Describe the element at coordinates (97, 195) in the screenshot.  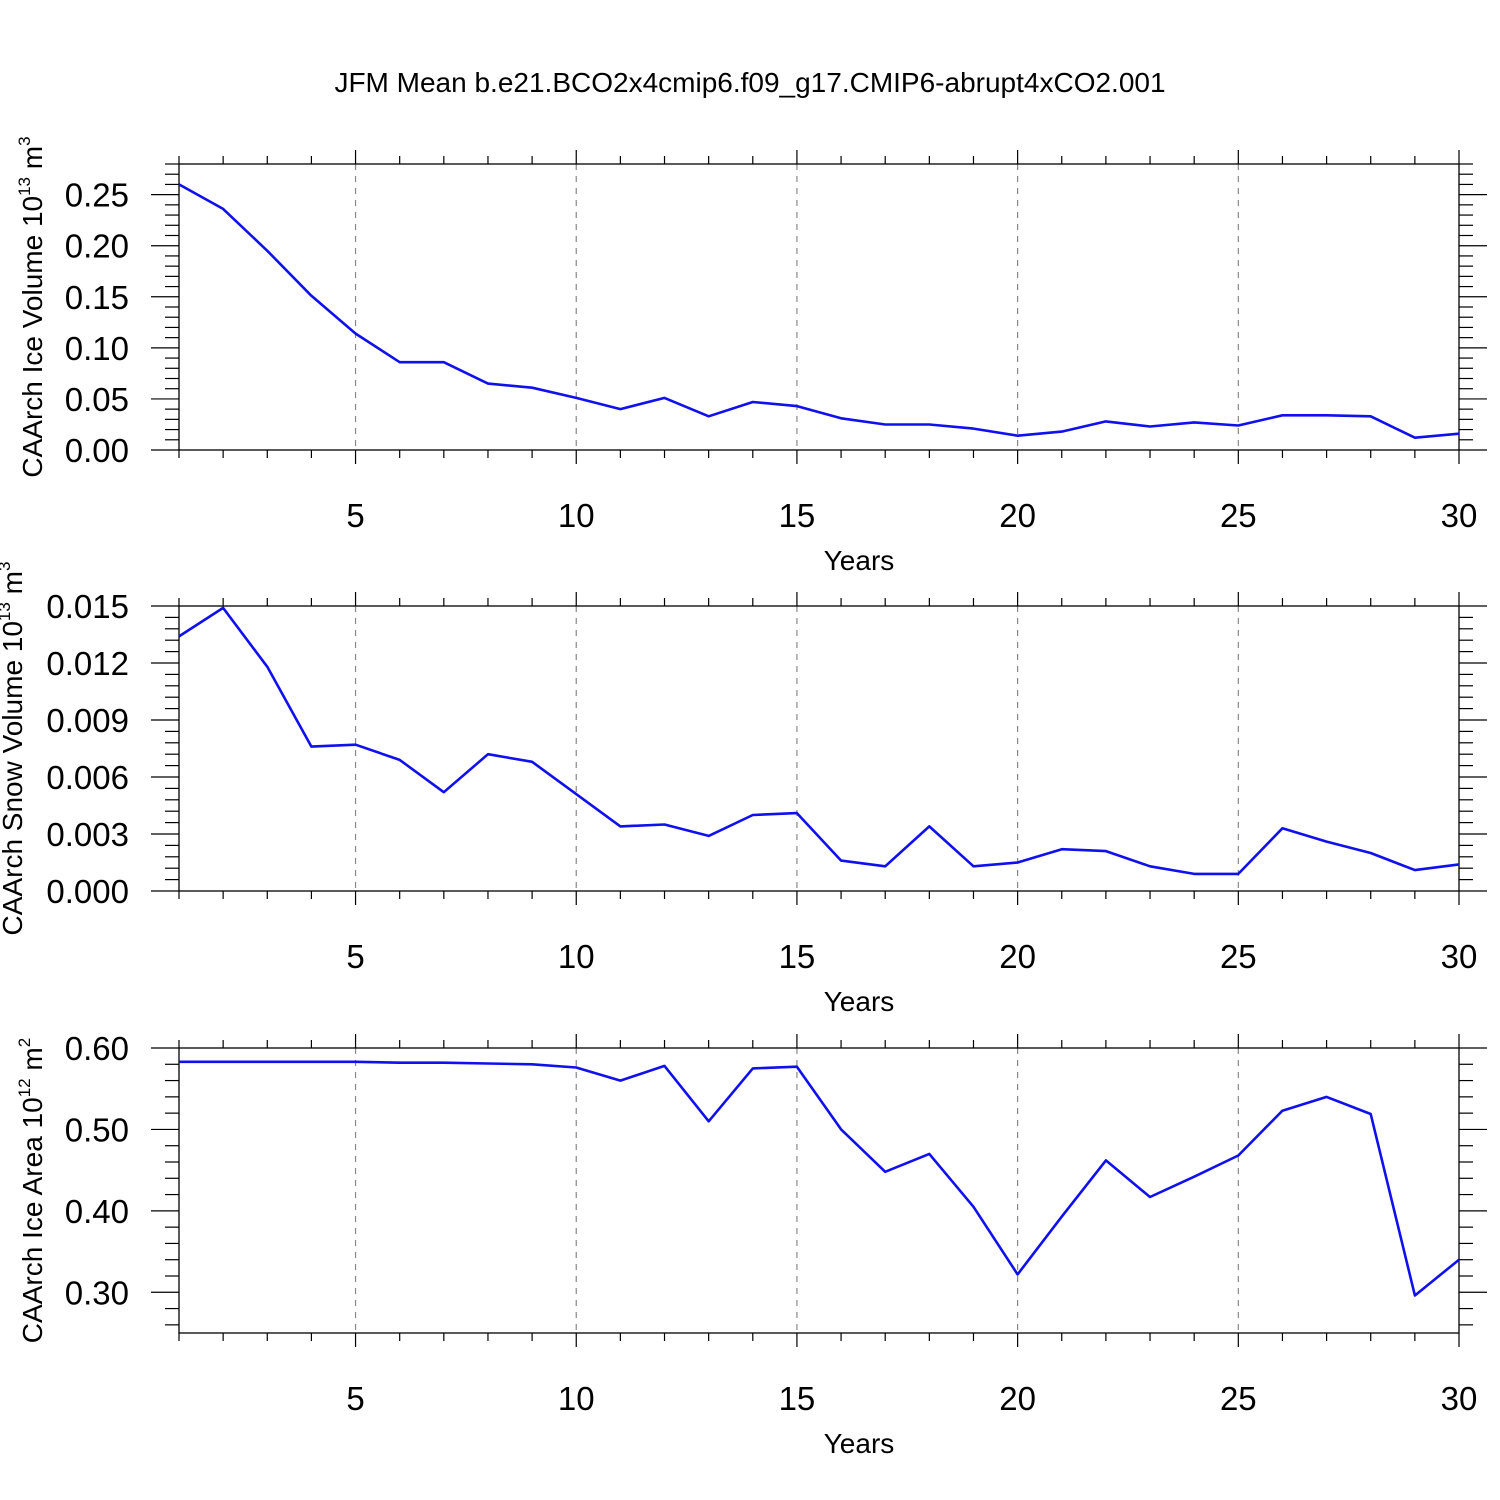
I see `ice-volume-ytick-label: 0.25` at that location.